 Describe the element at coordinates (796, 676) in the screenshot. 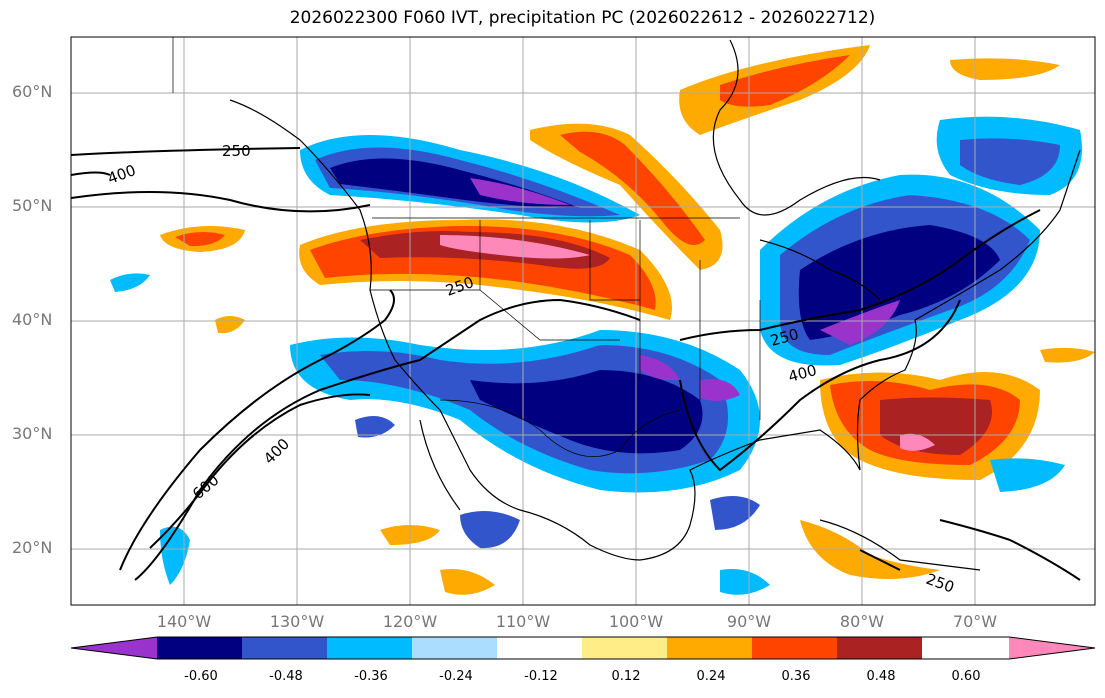

I see `colorbar-tick: 0.36` at that location.